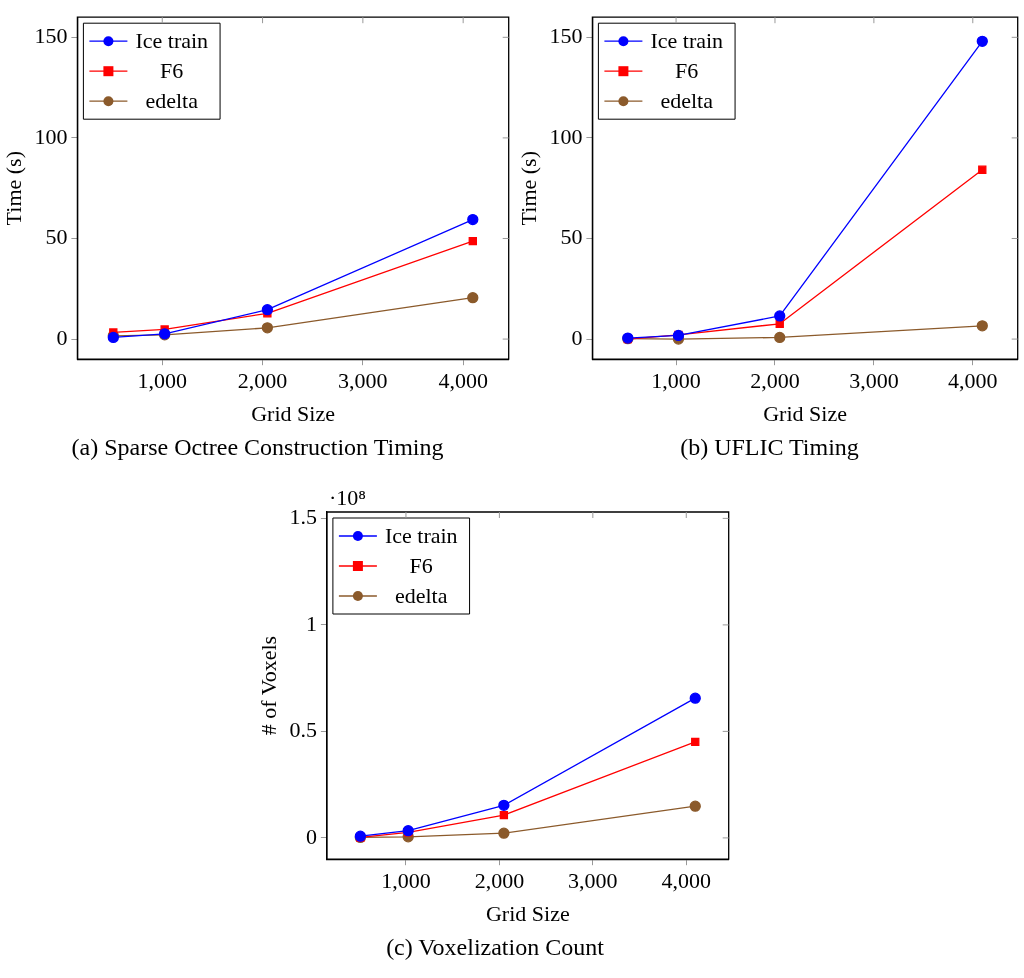 The height and width of the screenshot is (978, 1024). What do you see at coordinates (495, 947) in the screenshot?
I see `text: (c) Voxelization Count` at bounding box center [495, 947].